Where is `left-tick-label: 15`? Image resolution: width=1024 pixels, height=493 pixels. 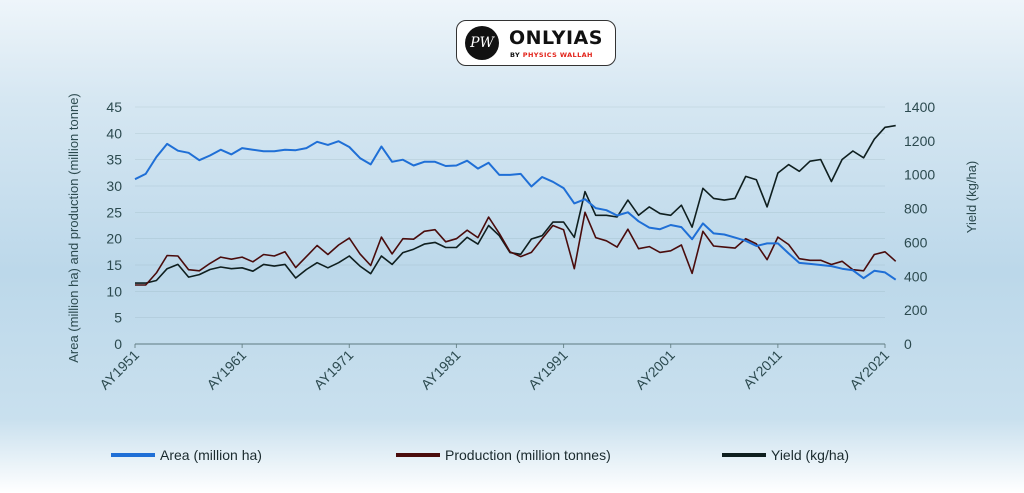 left-tick-label: 15 is located at coordinates (114, 265).